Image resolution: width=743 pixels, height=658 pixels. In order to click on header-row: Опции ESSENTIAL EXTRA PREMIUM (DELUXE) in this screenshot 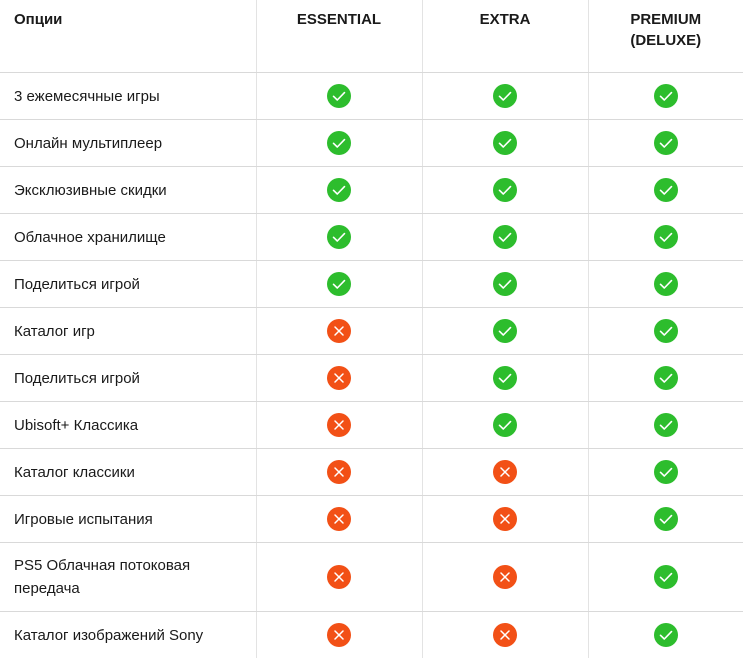, I will do `click(371, 36)`.